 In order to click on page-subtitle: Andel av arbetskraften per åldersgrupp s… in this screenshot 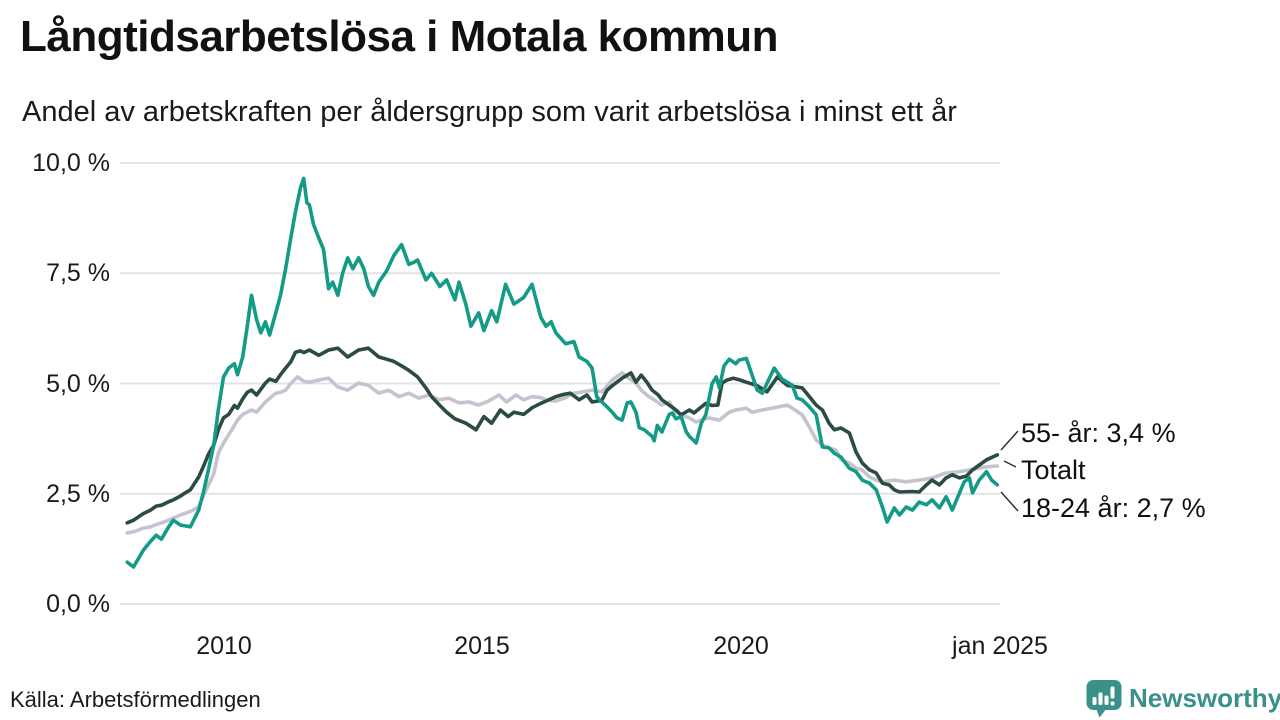, I will do `click(489, 112)`.